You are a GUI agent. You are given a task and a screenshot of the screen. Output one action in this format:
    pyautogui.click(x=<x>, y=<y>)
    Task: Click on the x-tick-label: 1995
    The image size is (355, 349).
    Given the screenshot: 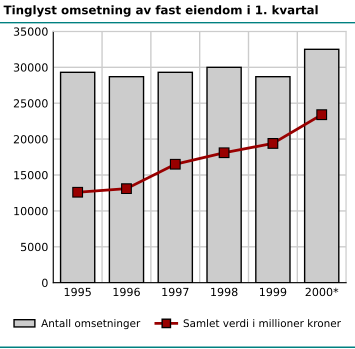 What is the action you would take?
    pyautogui.click(x=77, y=292)
    